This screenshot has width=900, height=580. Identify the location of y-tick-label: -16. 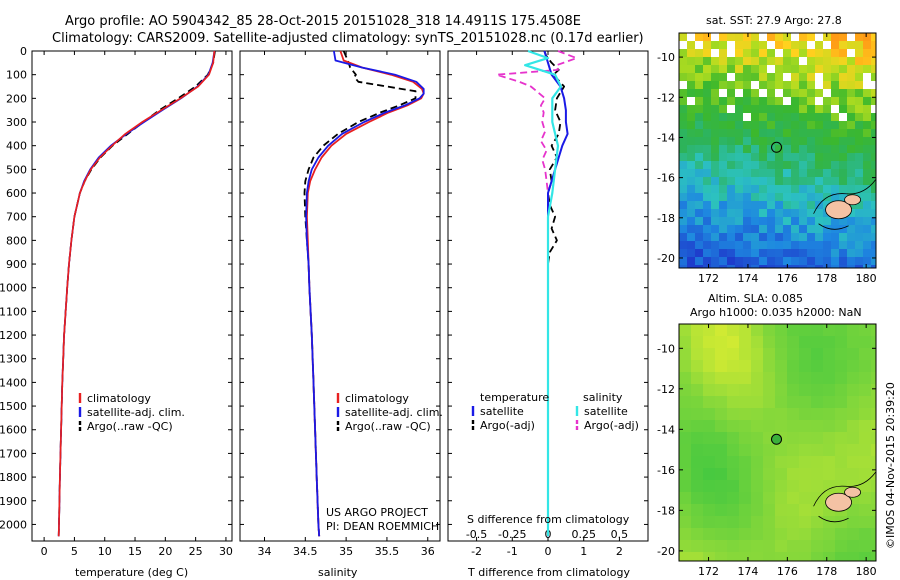
(666, 470).